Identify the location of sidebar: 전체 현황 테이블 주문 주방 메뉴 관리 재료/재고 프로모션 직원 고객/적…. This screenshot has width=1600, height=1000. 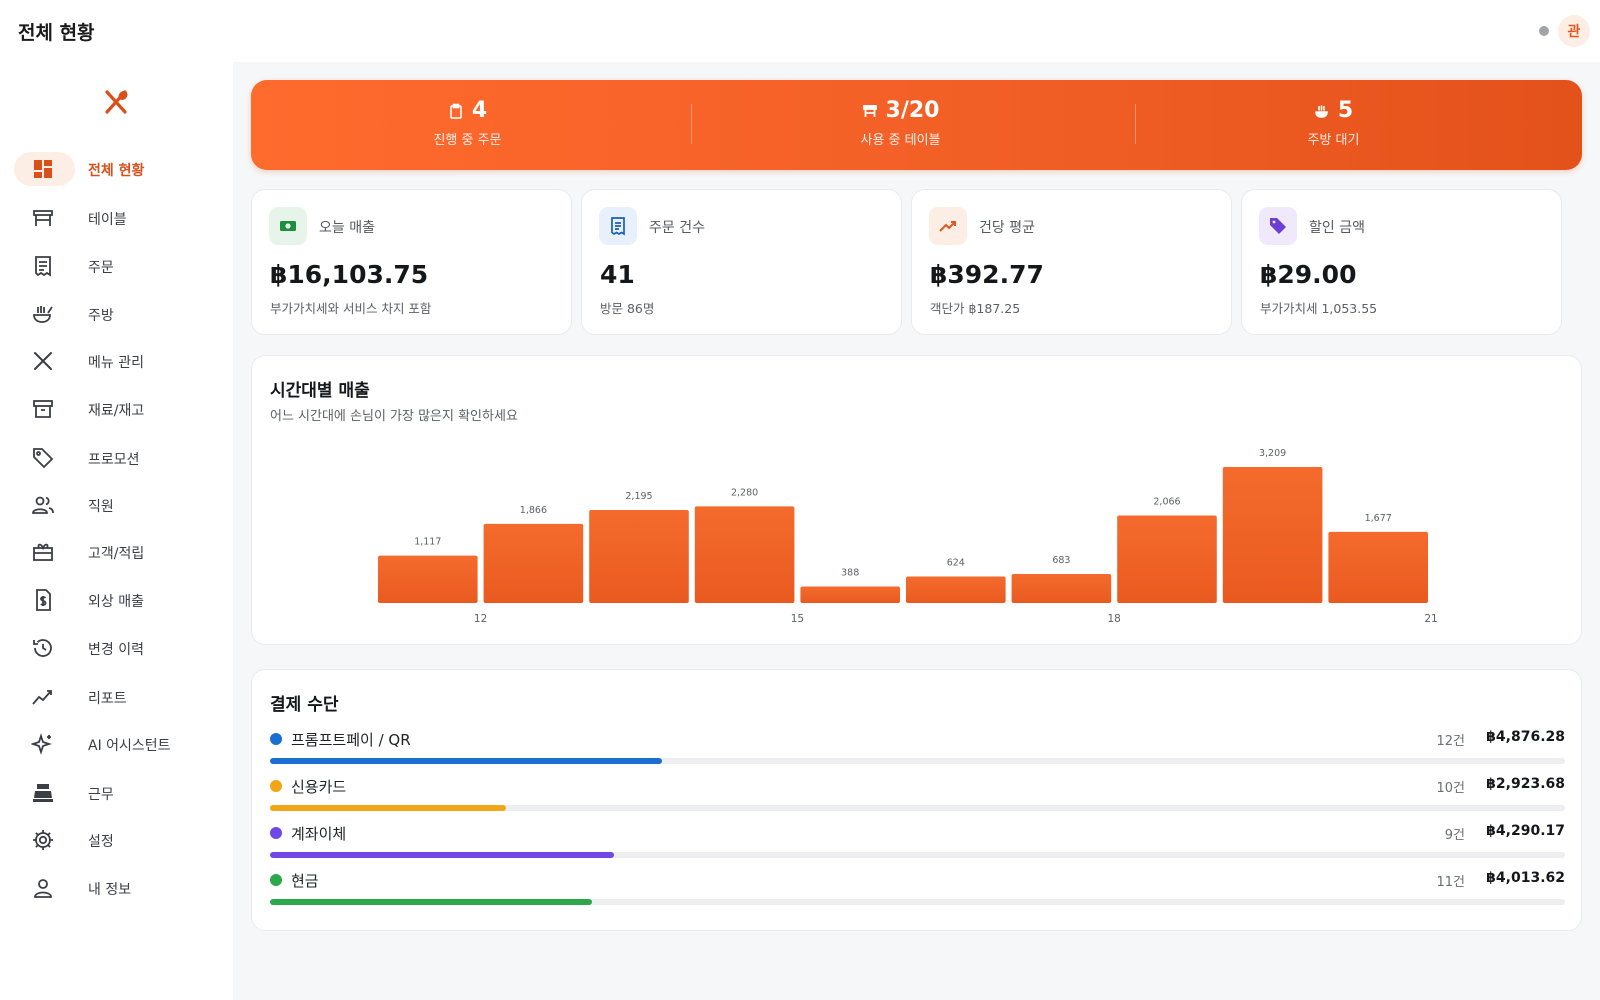
(116, 531).